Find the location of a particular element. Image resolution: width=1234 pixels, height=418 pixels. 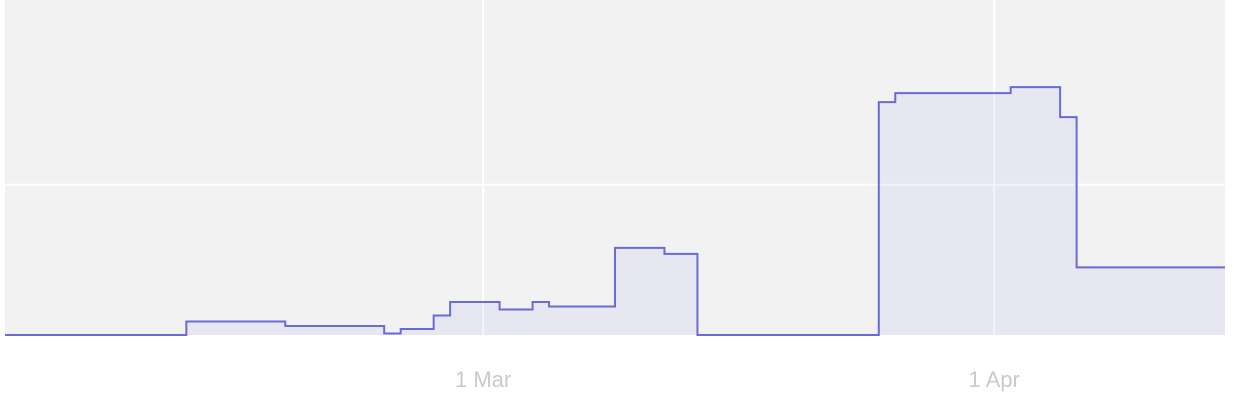

x-tick-label: 1 Apr is located at coordinates (994, 379).